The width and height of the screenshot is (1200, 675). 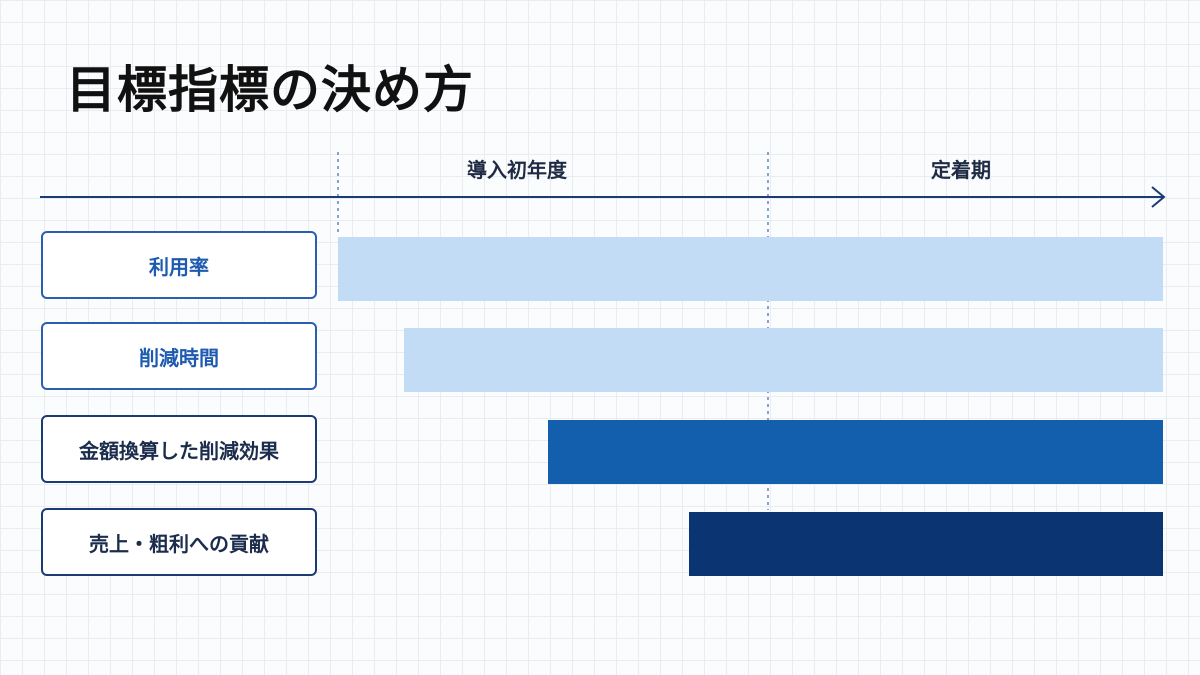 I want to click on phase-label-established: 定着期, so click(x=961, y=170).